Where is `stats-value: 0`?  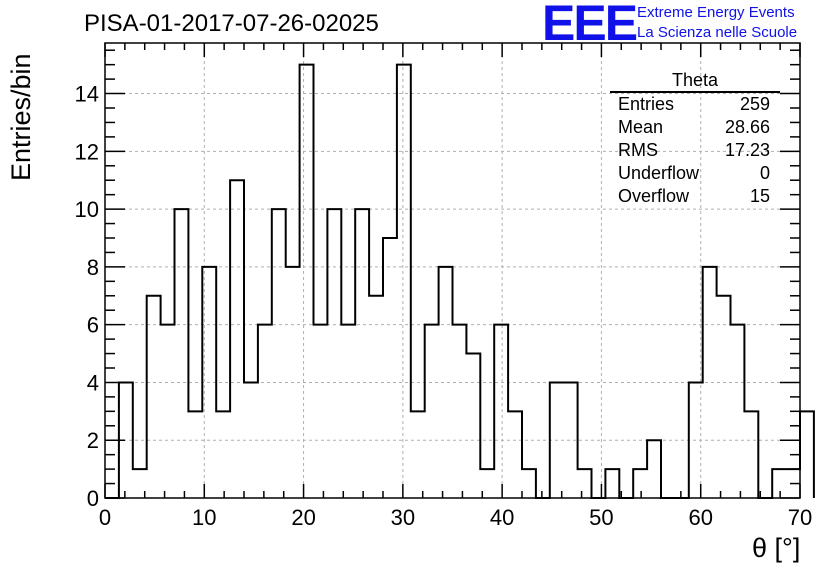 stats-value: 0 is located at coordinates (764, 173).